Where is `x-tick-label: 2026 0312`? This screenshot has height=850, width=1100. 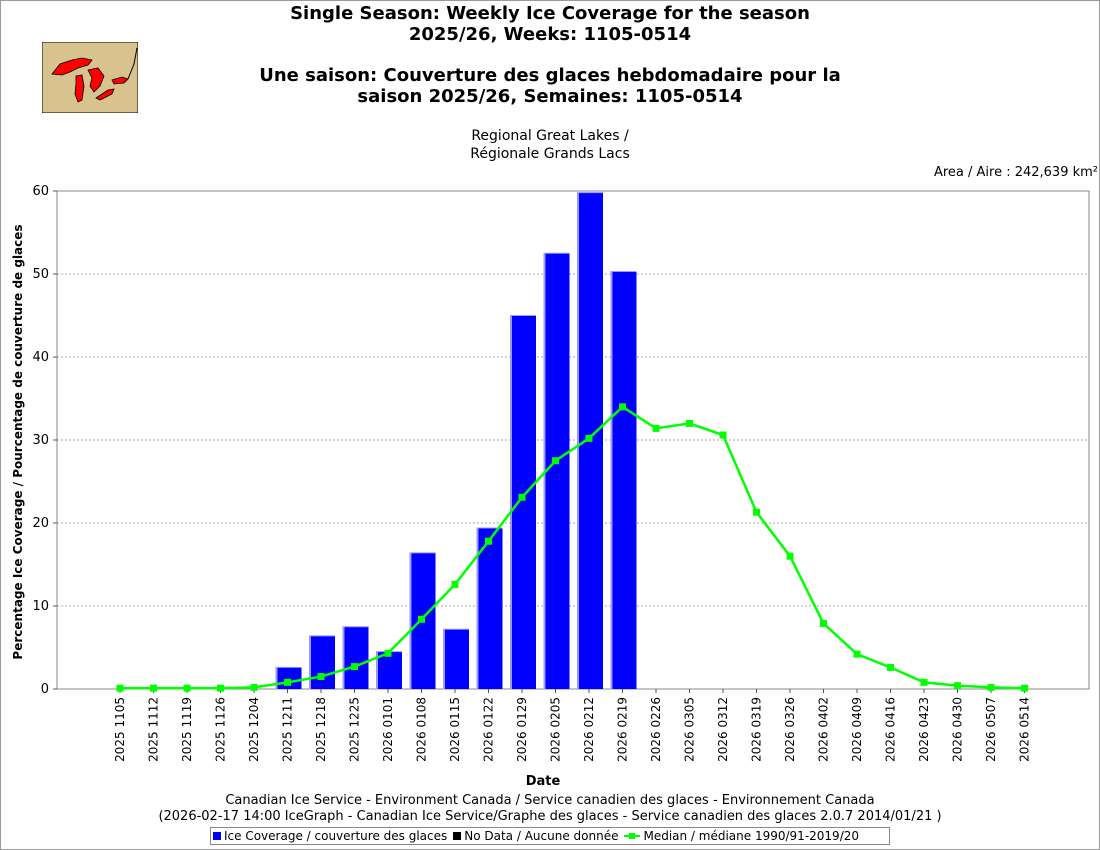 x-tick-label: 2026 0312 is located at coordinates (723, 729).